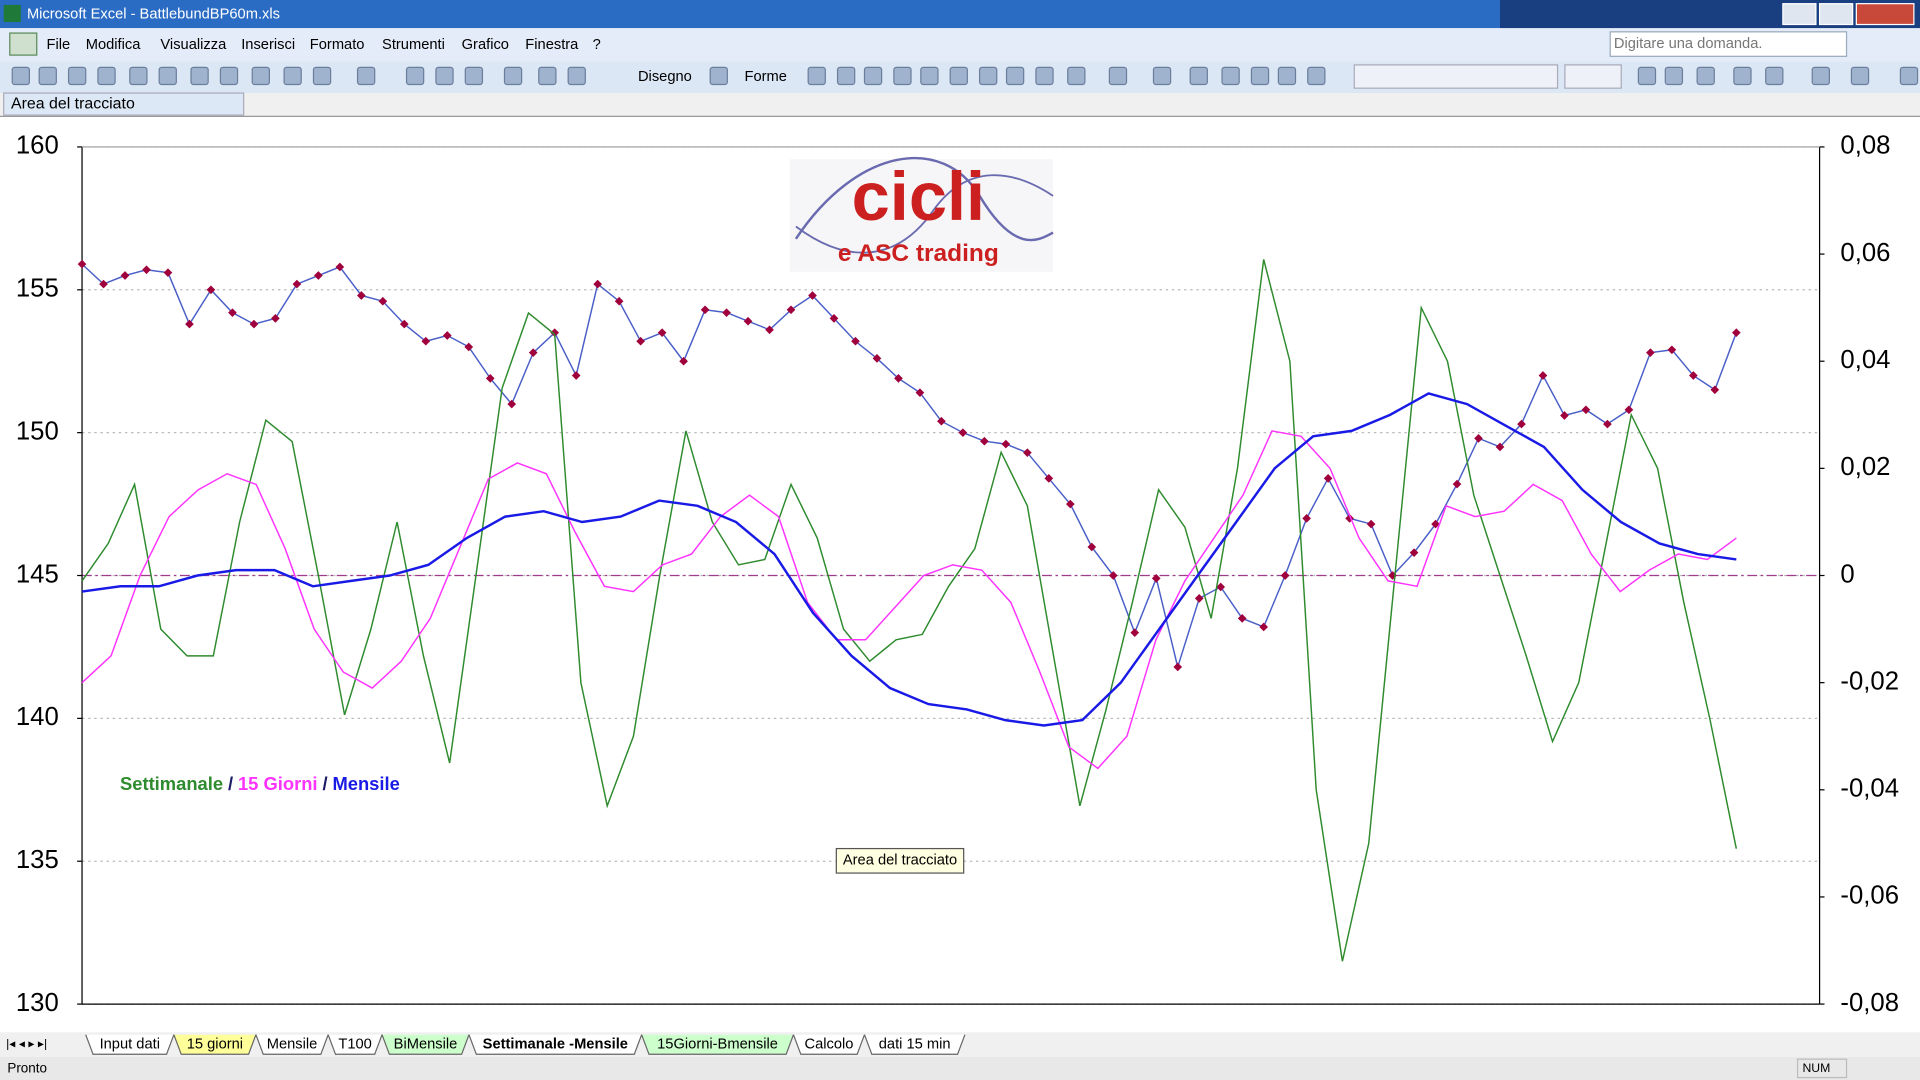  Describe the element at coordinates (552, 45) in the screenshot. I see `menu-item: Finestra` at that location.